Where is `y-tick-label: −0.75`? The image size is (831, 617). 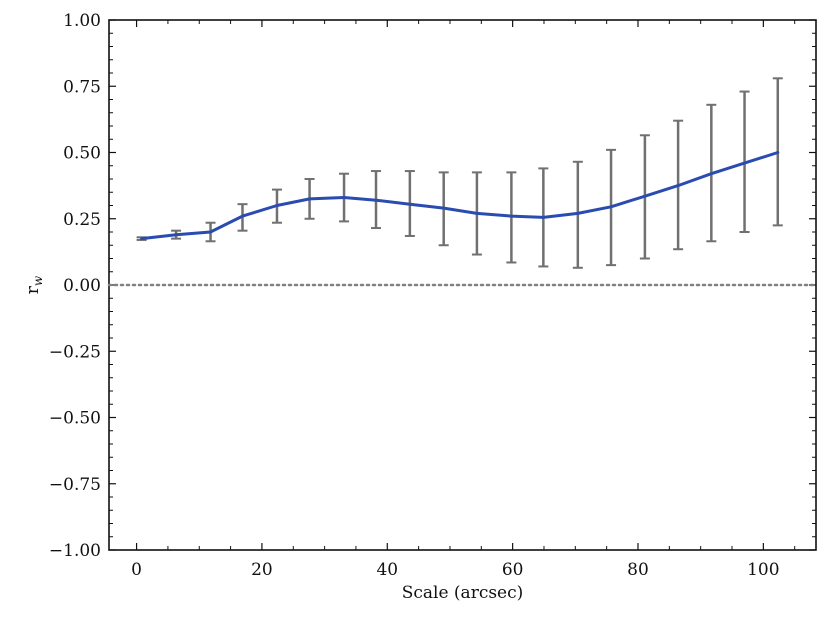
y-tick-label: −0.75 is located at coordinates (75, 485).